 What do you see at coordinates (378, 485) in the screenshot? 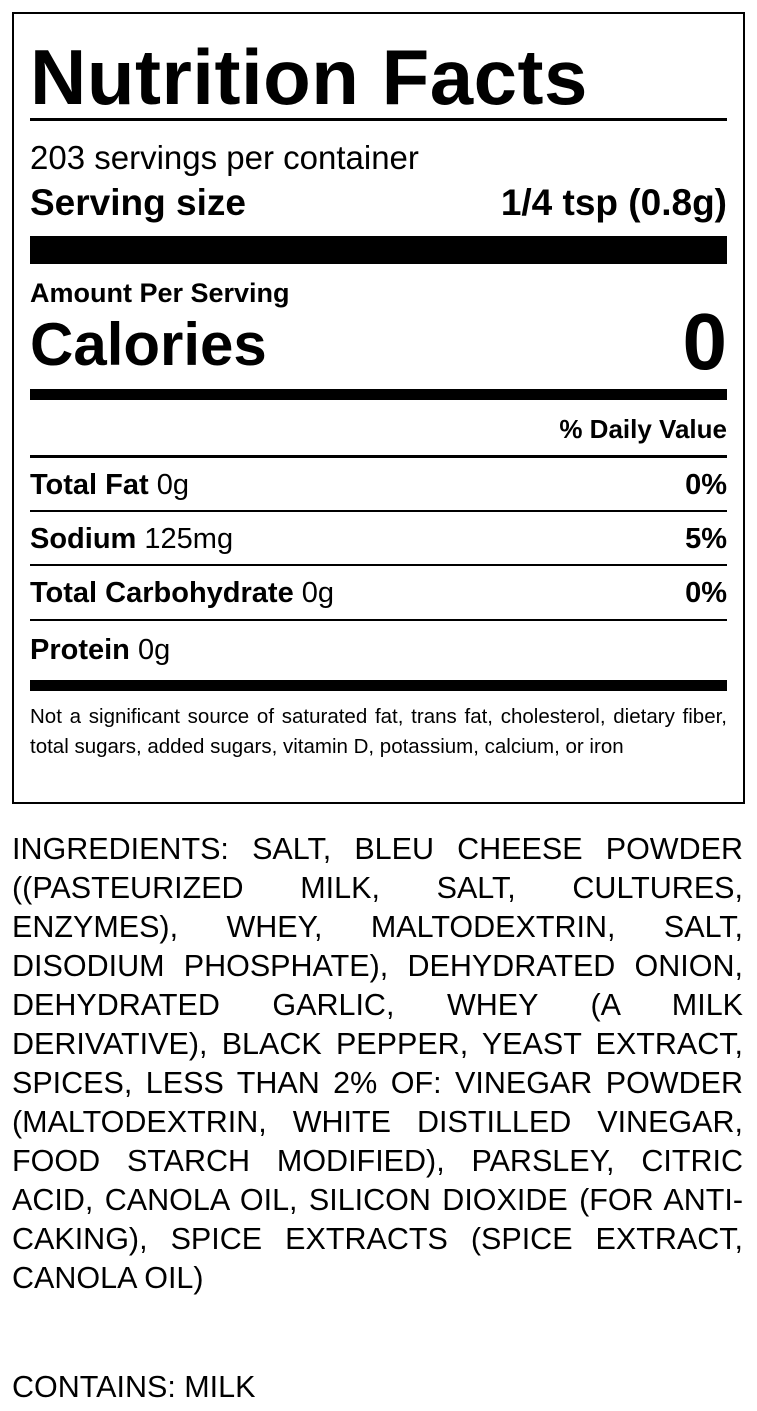
I see `nutrient-row-total-fat: Total Fat 0g 0%` at bounding box center [378, 485].